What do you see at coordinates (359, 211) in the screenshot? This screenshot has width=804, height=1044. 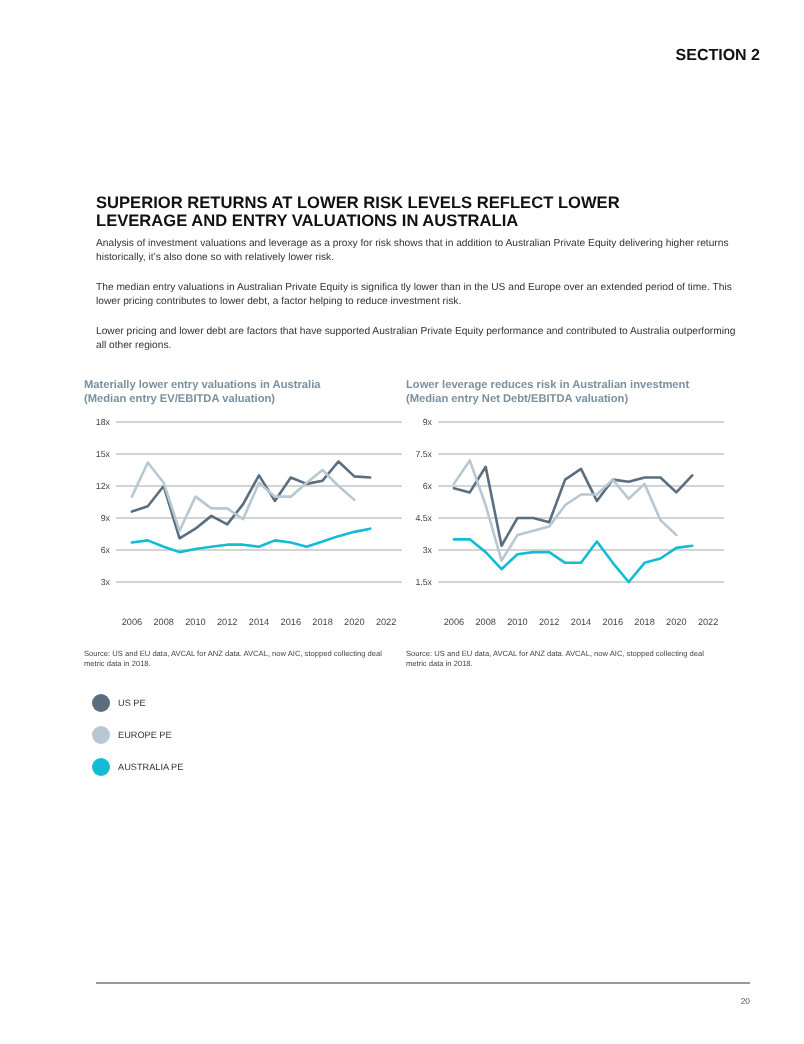 I see `text: SUPERIOR RETURNS AT LOWER RISK LEVELS REFLECT LOWER LEVERAGE AND ENTRY VALUATIONS IN AUSTRALIA` at bounding box center [359, 211].